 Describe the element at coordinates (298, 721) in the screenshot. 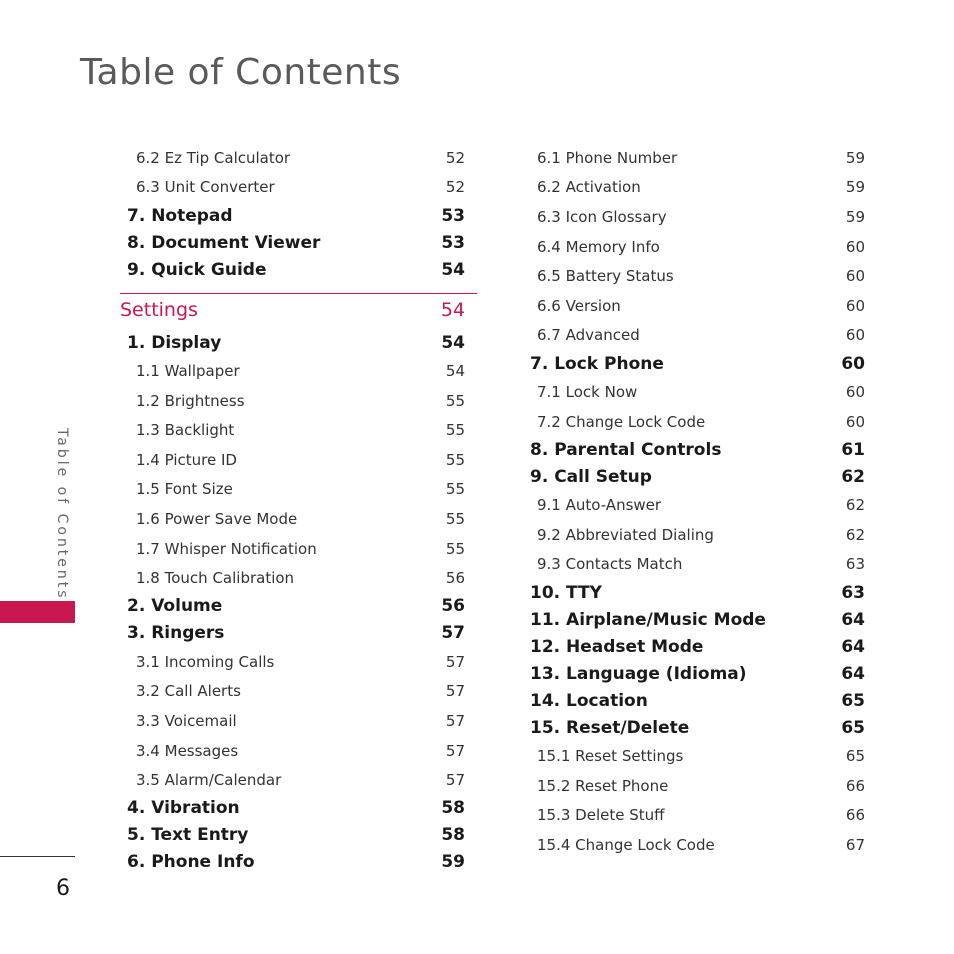

I see `toc-entry: 3.3 Voicemail 57` at that location.